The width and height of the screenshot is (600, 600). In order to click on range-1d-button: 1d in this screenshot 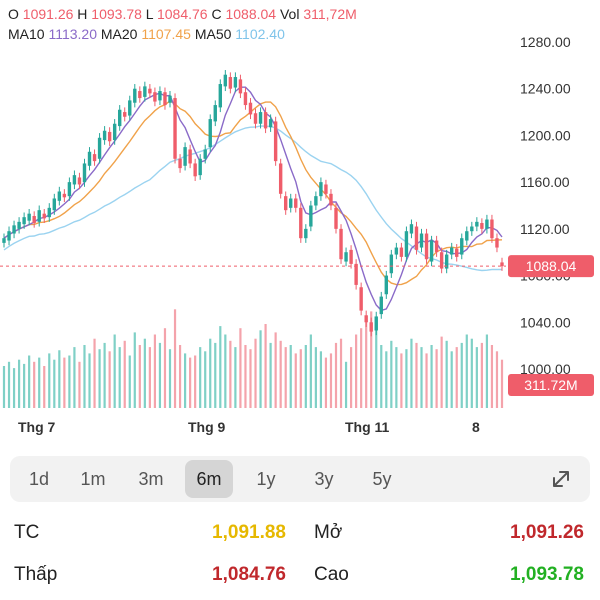, I will do `click(39, 479)`.